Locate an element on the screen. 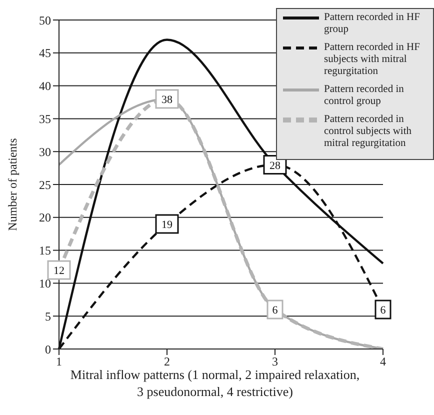 The width and height of the screenshot is (434, 415). data-label: 28 is located at coordinates (275, 166).